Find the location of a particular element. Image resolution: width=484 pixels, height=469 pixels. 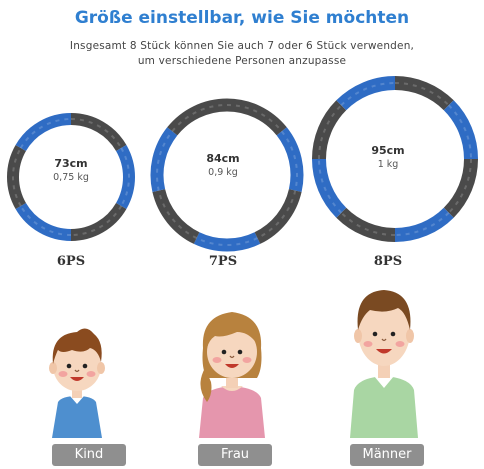

hoop-7ps-size: 84cm is located at coordinates (223, 158).